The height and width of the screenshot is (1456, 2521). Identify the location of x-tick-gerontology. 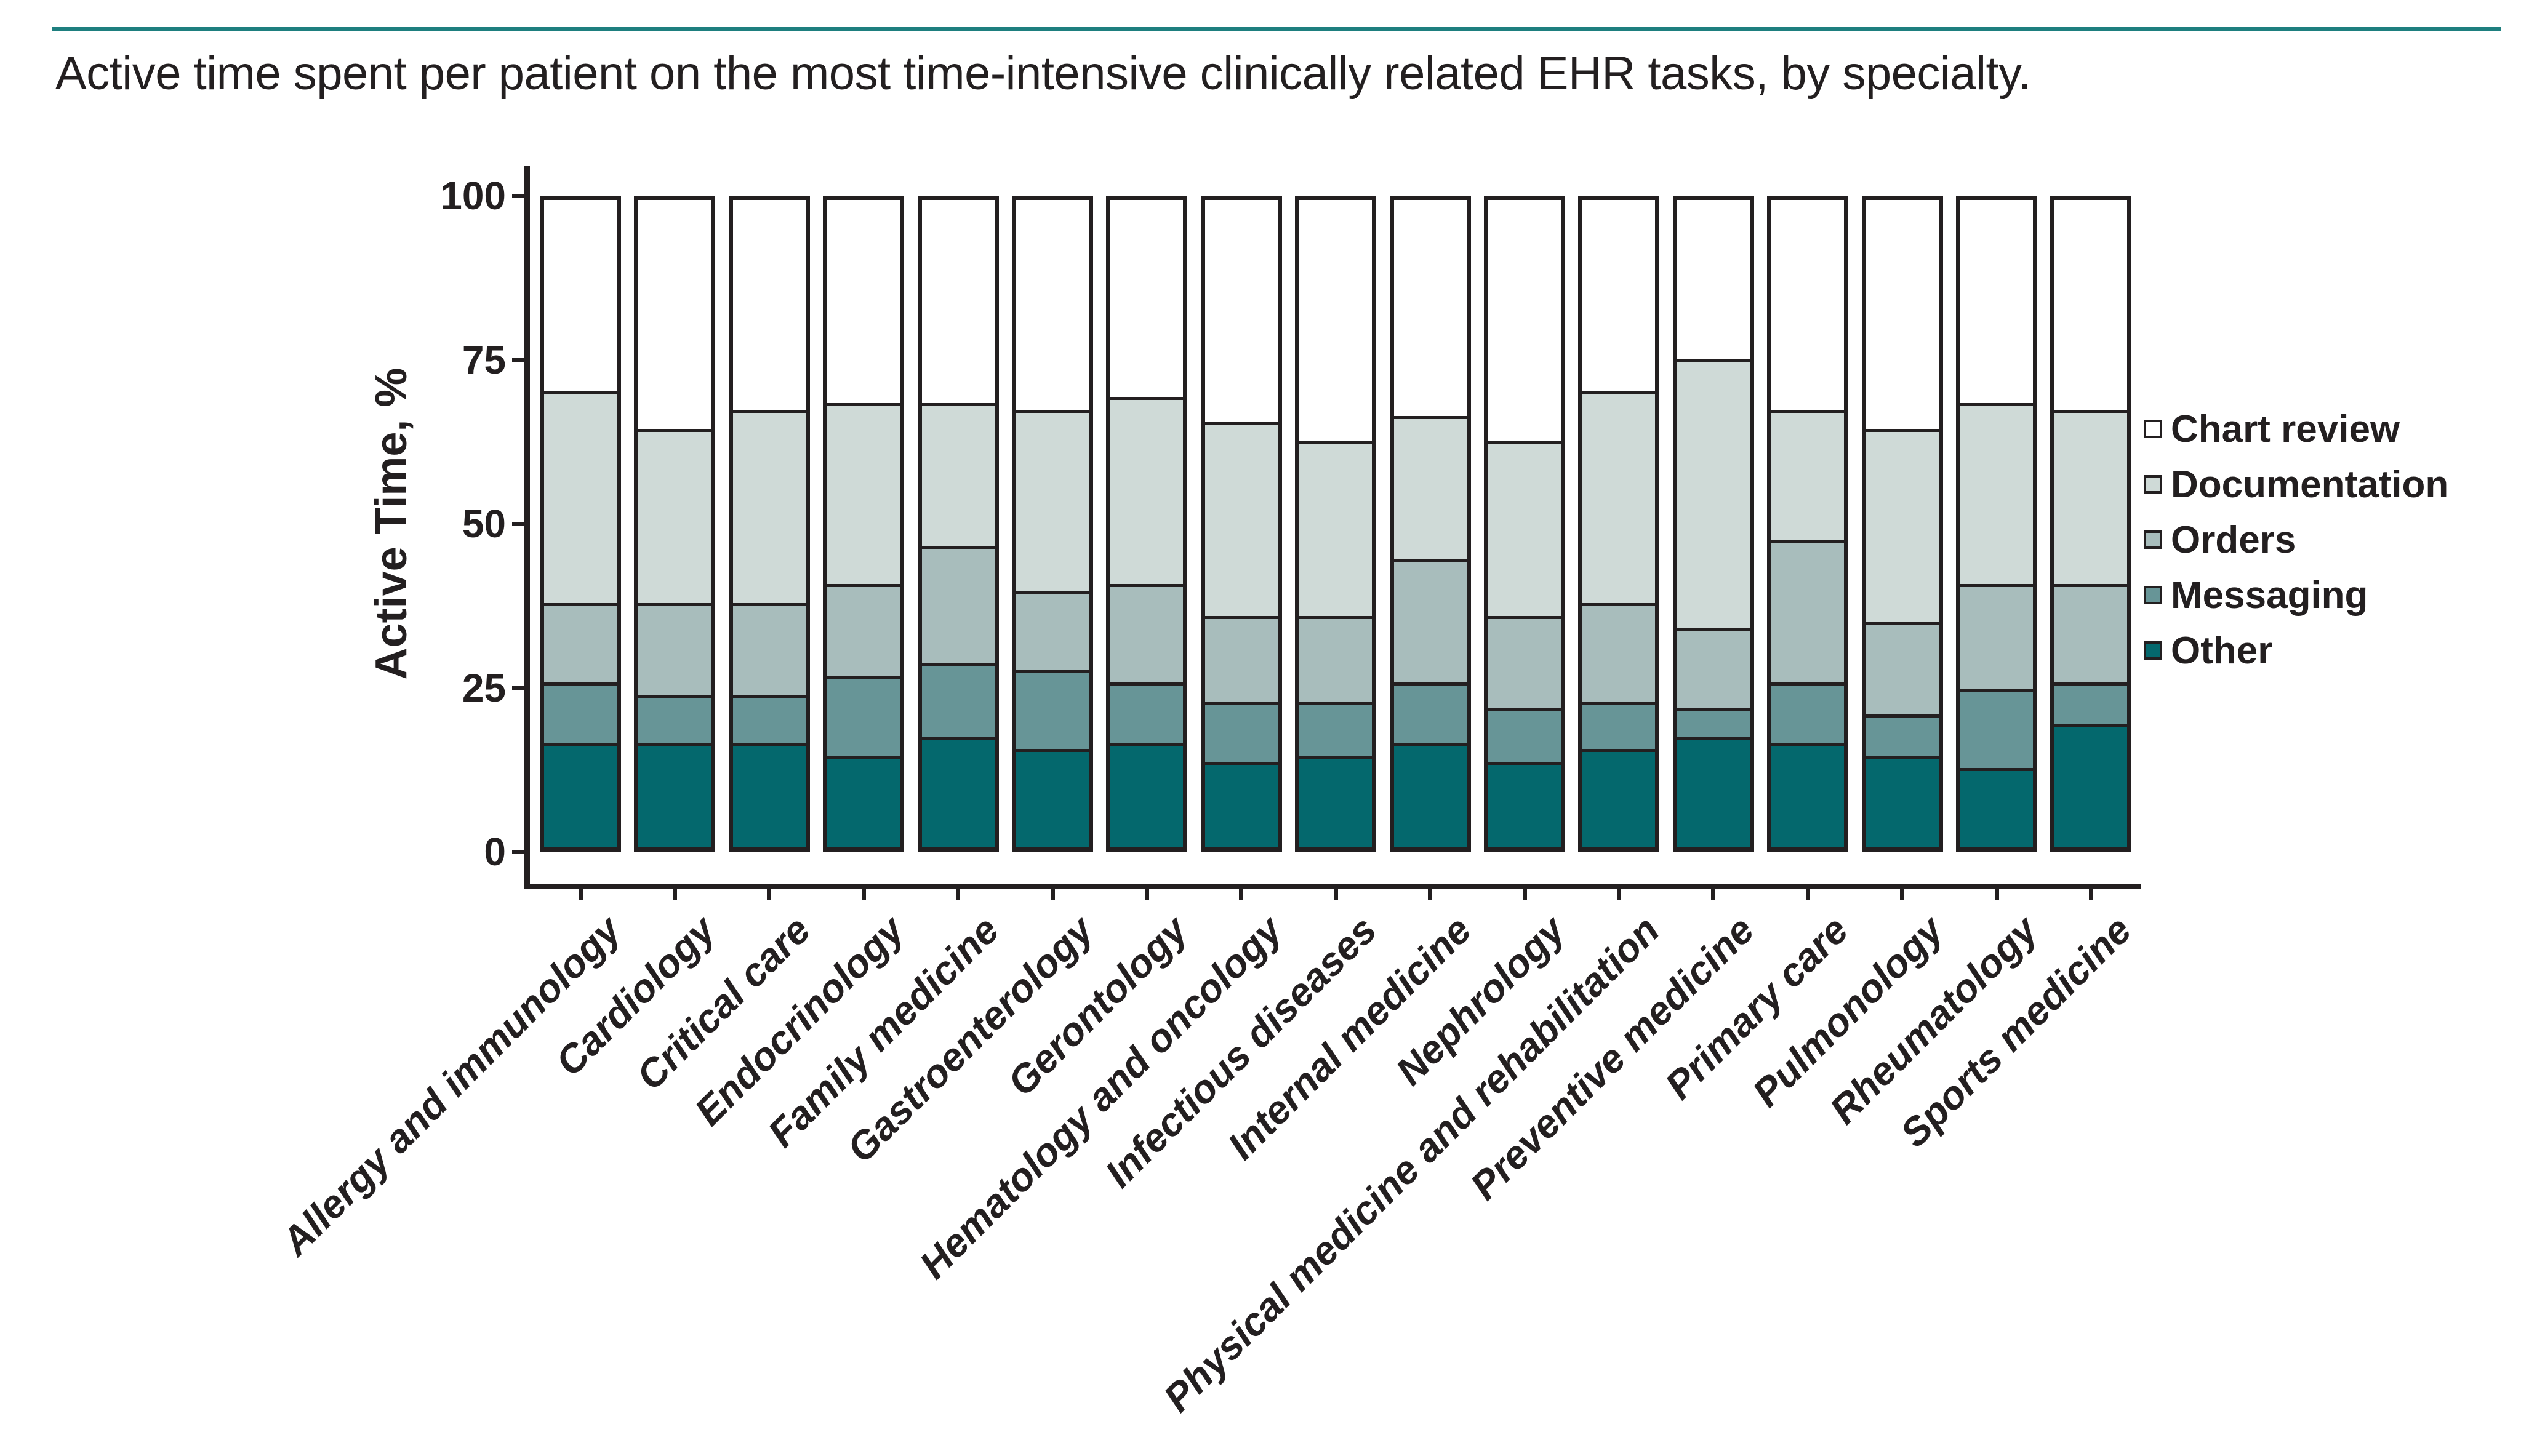
(1147, 894).